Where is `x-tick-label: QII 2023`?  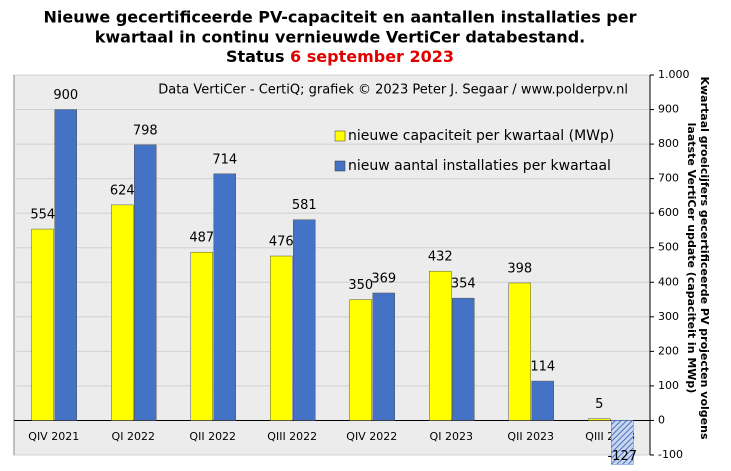
x-tick-label: QII 2023 is located at coordinates (530, 436).